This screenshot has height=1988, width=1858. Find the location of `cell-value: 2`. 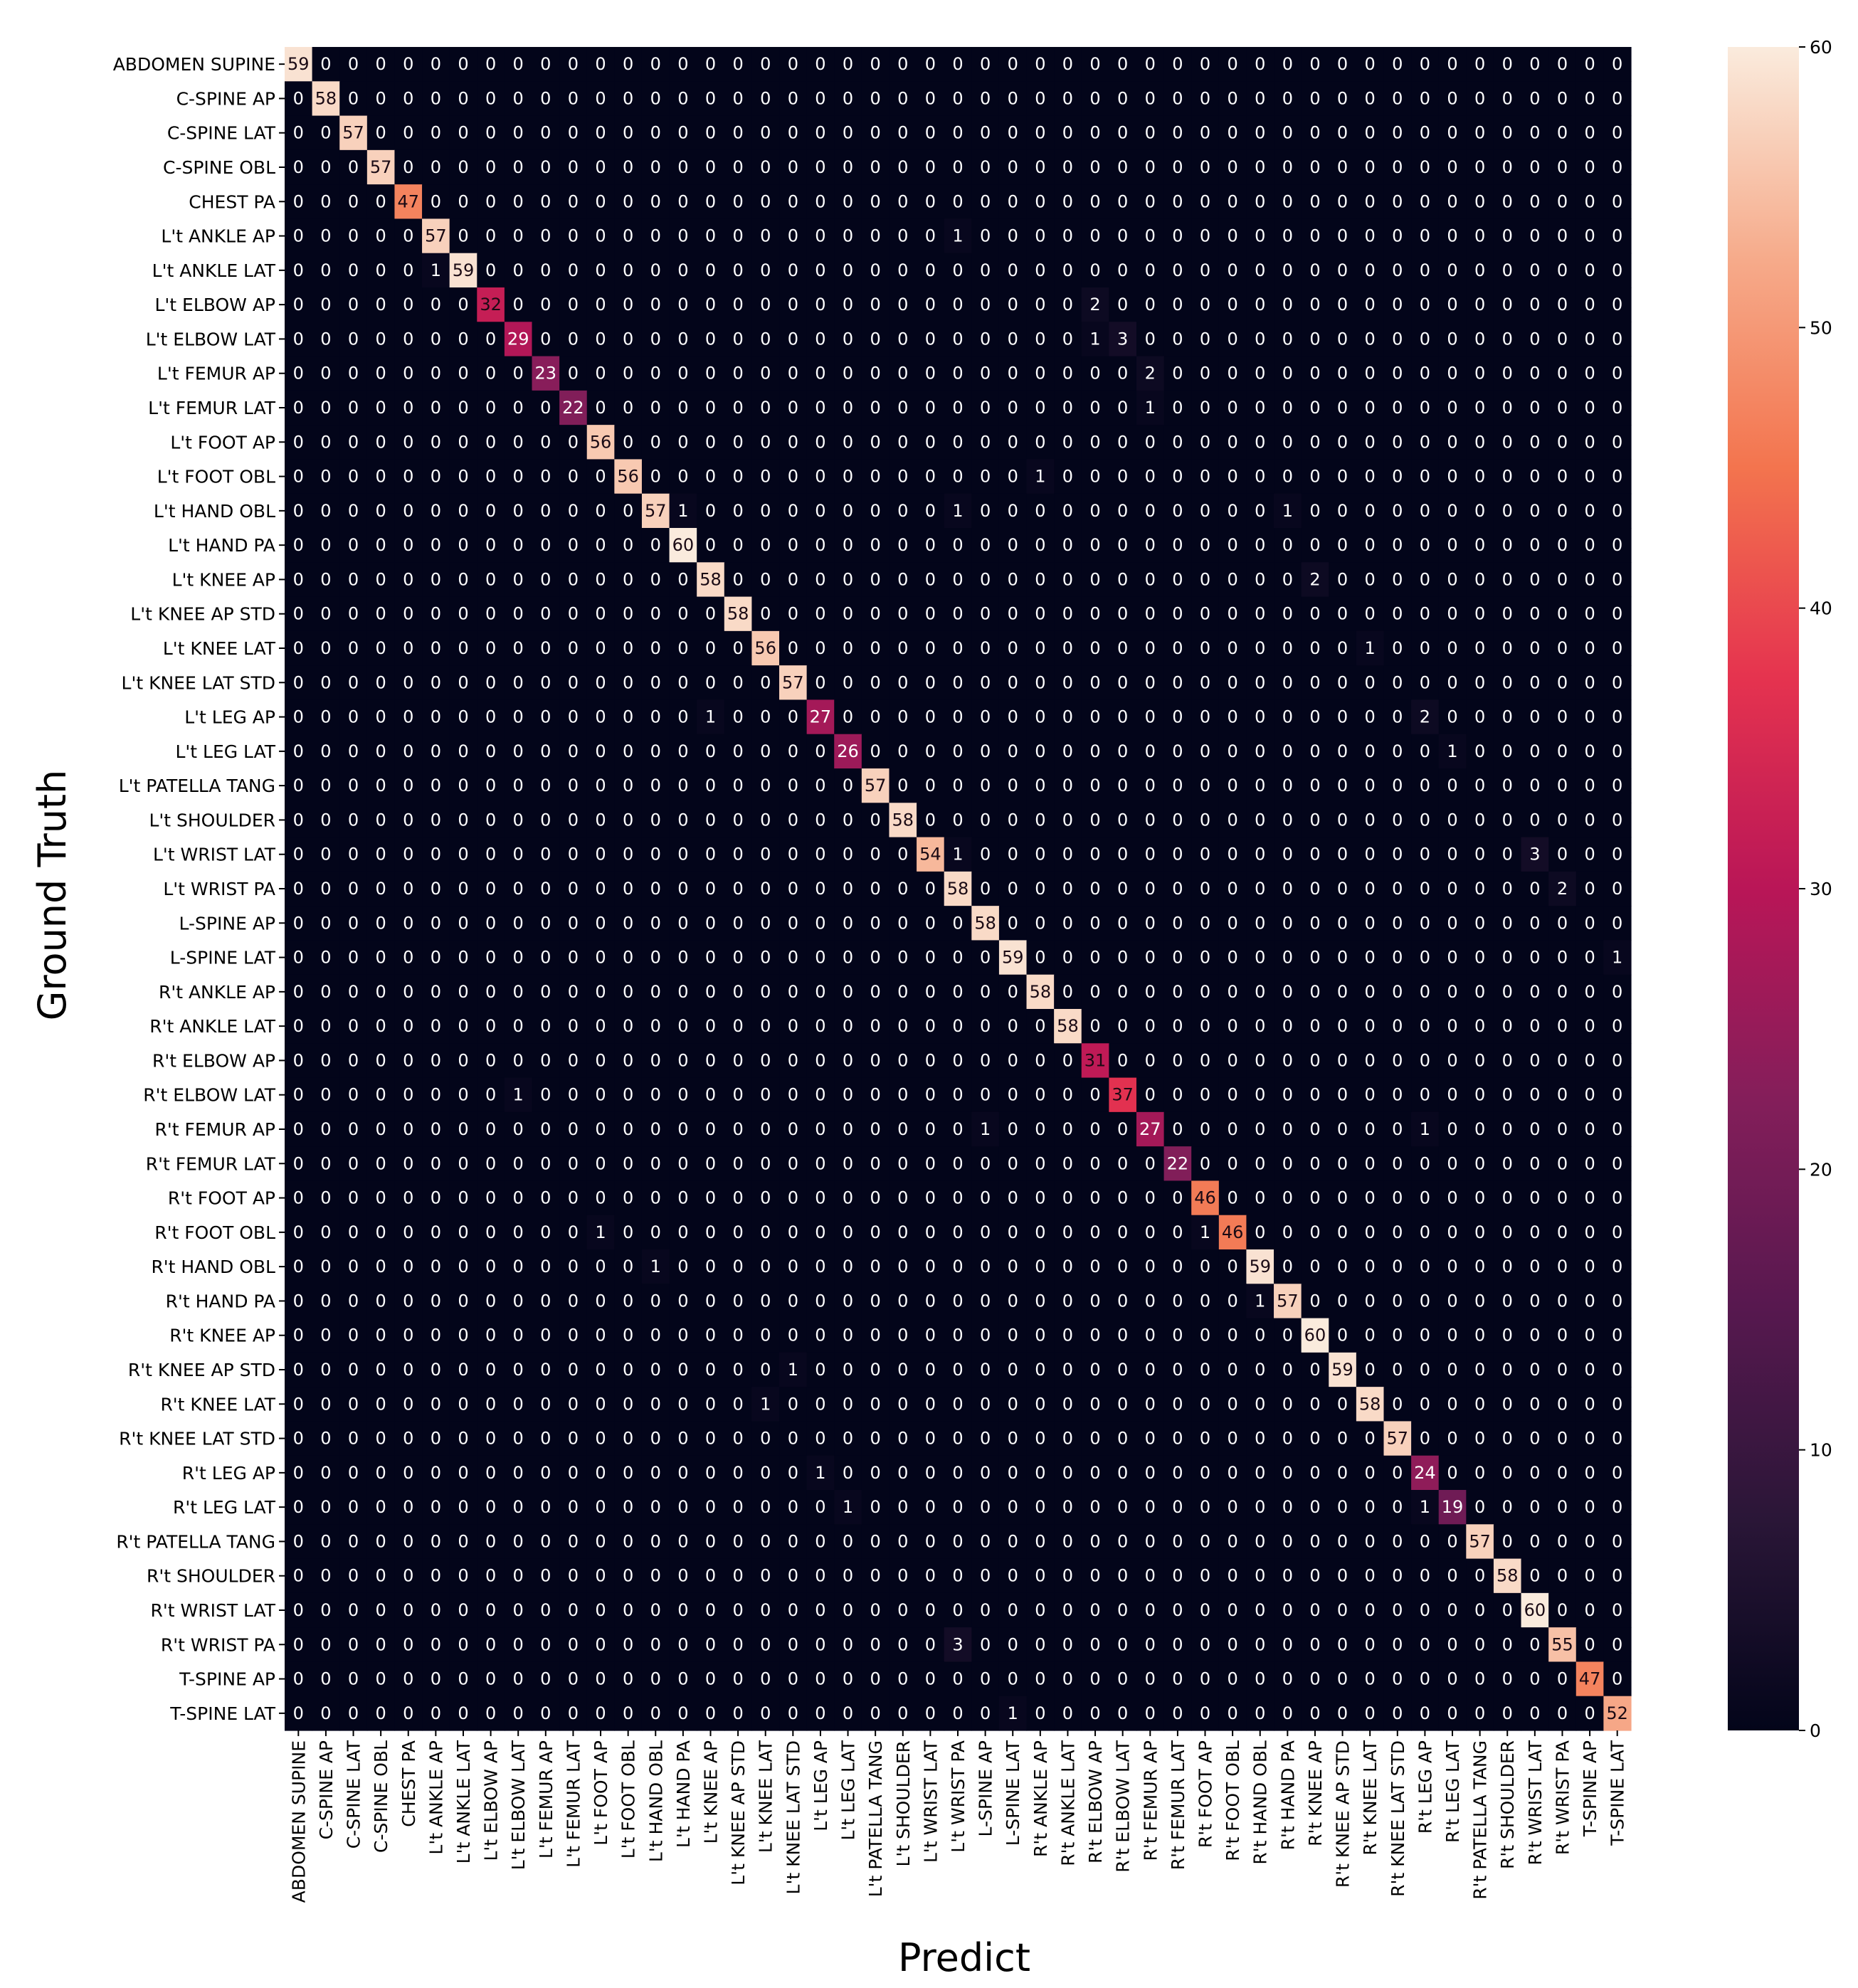

cell-value: 2 is located at coordinates (1562, 889).